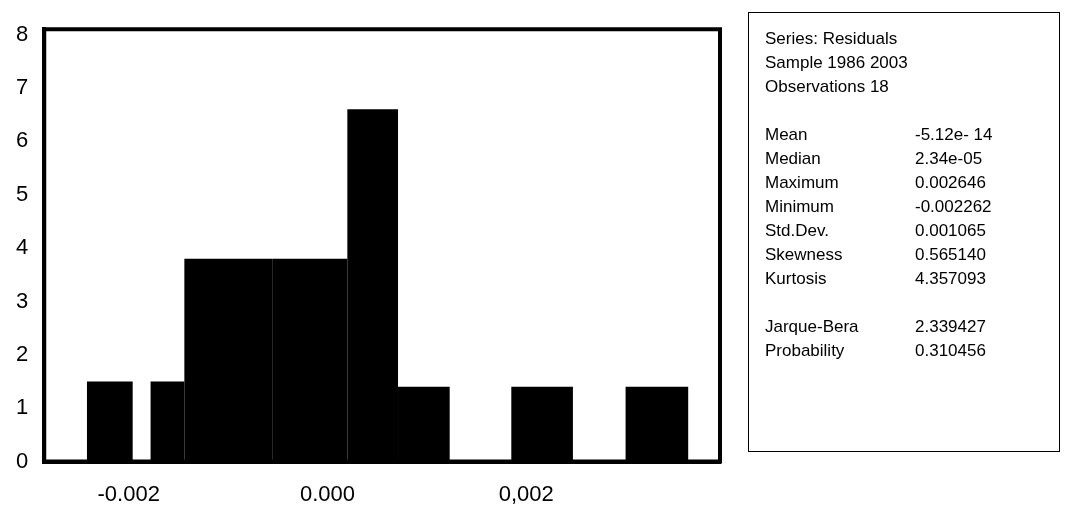  What do you see at coordinates (954, 135) in the screenshot?
I see `text: -5.12e- 14` at bounding box center [954, 135].